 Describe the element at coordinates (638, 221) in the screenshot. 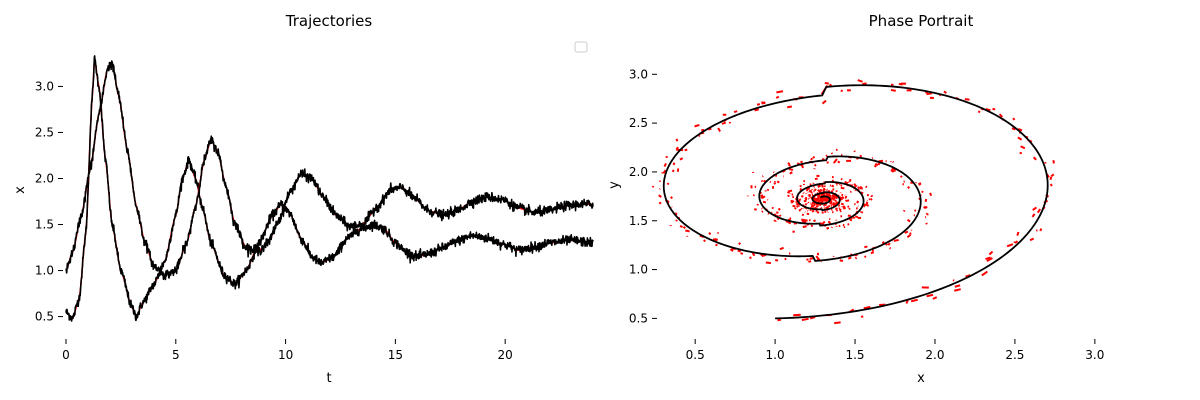

I see `y-tick-label: 1.5` at that location.